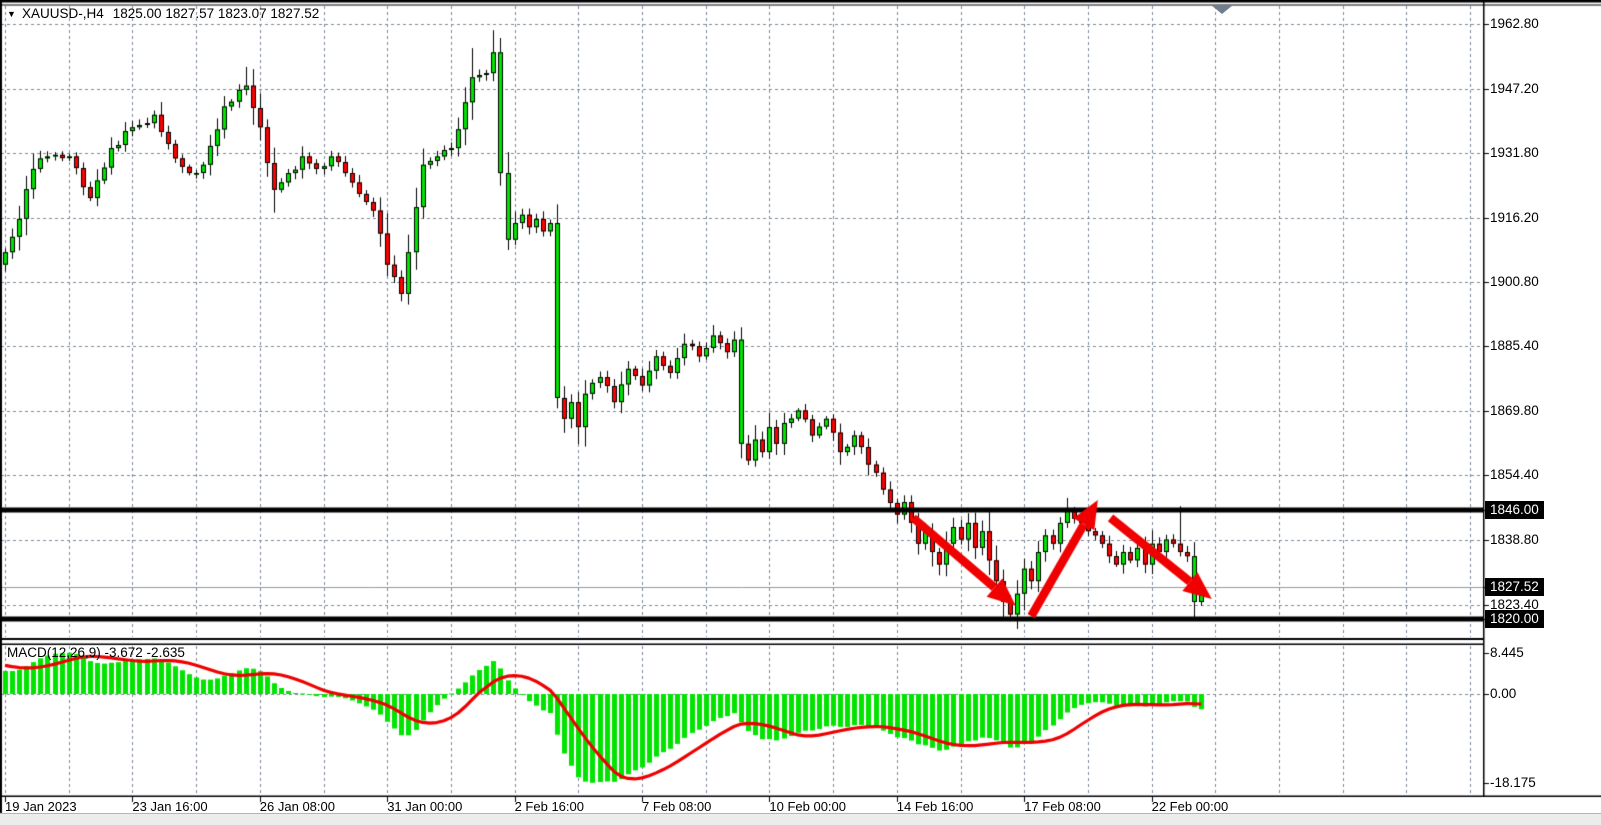  Describe the element at coordinates (800, 819) in the screenshot. I see `window-bottom-strip` at that location.